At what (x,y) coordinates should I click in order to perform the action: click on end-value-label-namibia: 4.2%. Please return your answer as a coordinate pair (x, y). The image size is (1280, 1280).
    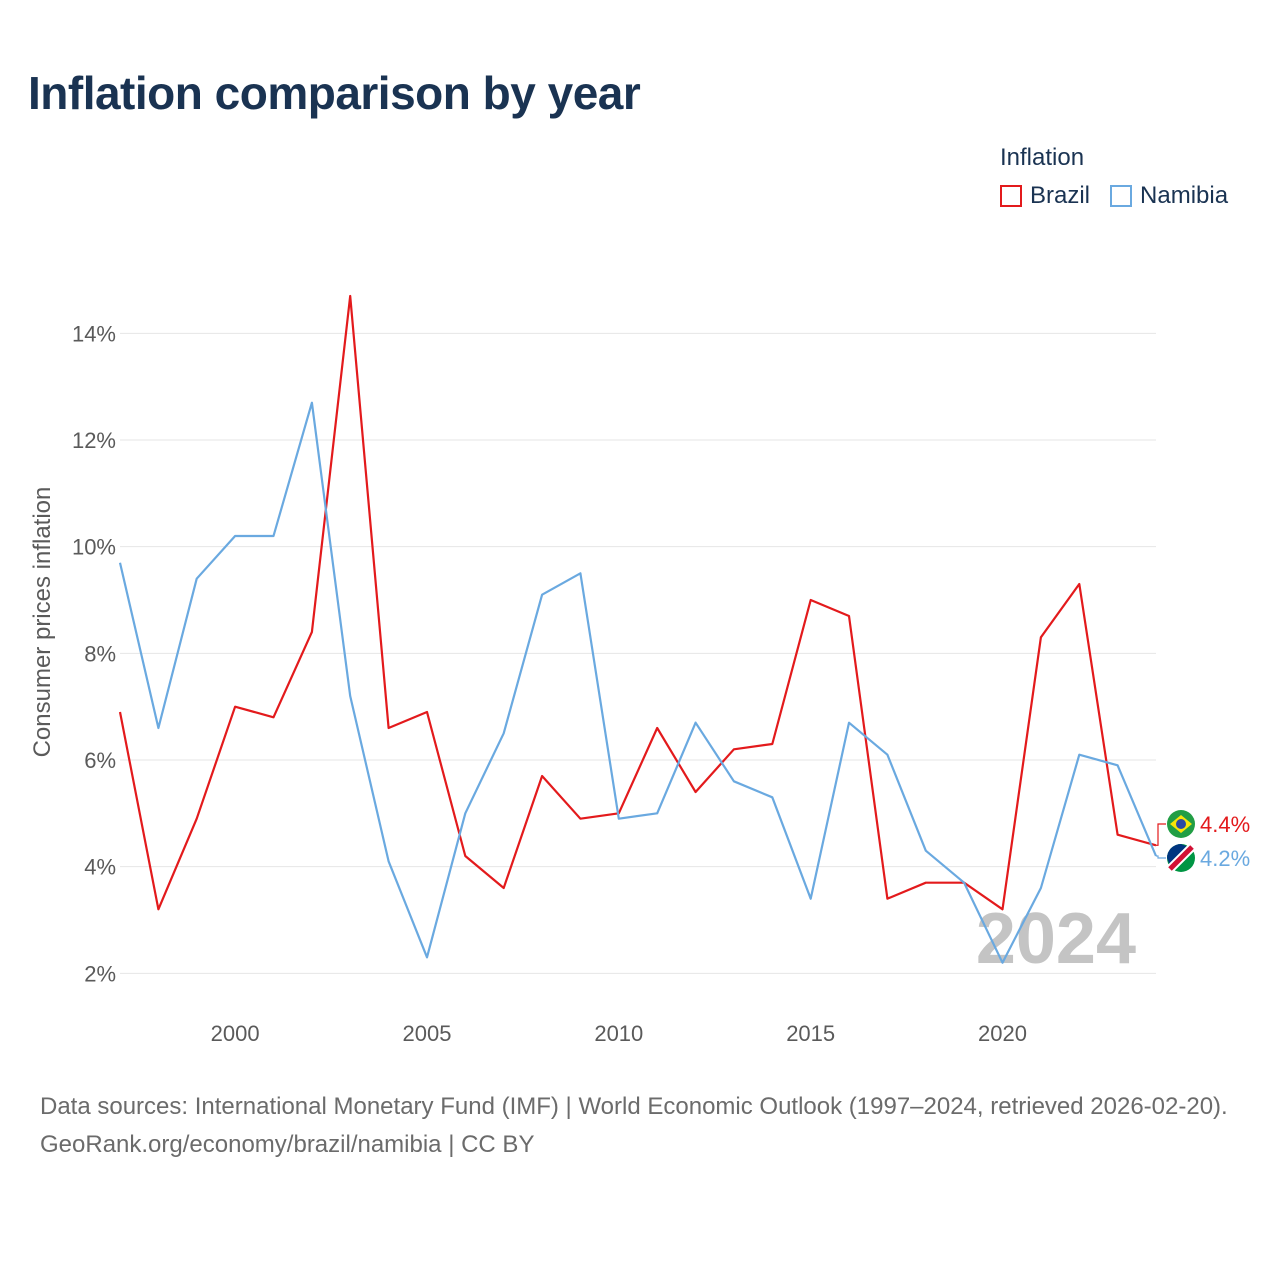
    Looking at the image, I should click on (1225, 858).